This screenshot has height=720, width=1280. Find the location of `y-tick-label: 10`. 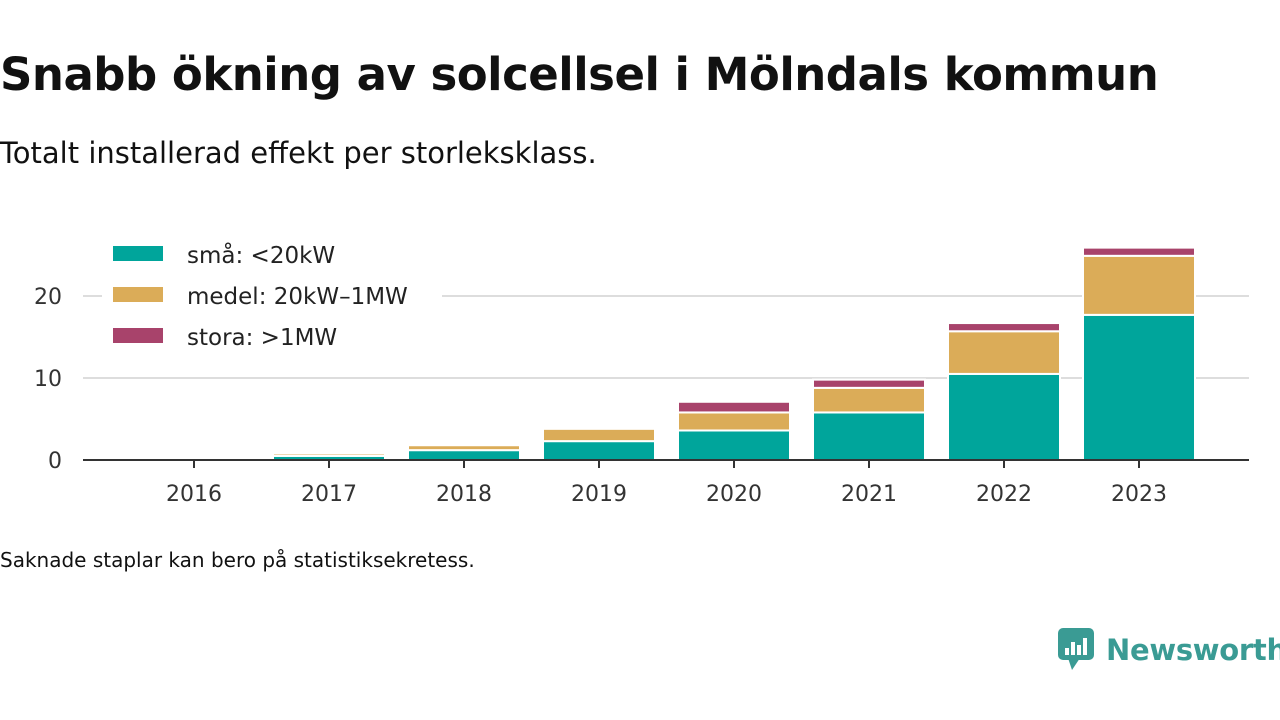

y-tick-label: 10 is located at coordinates (48, 379).